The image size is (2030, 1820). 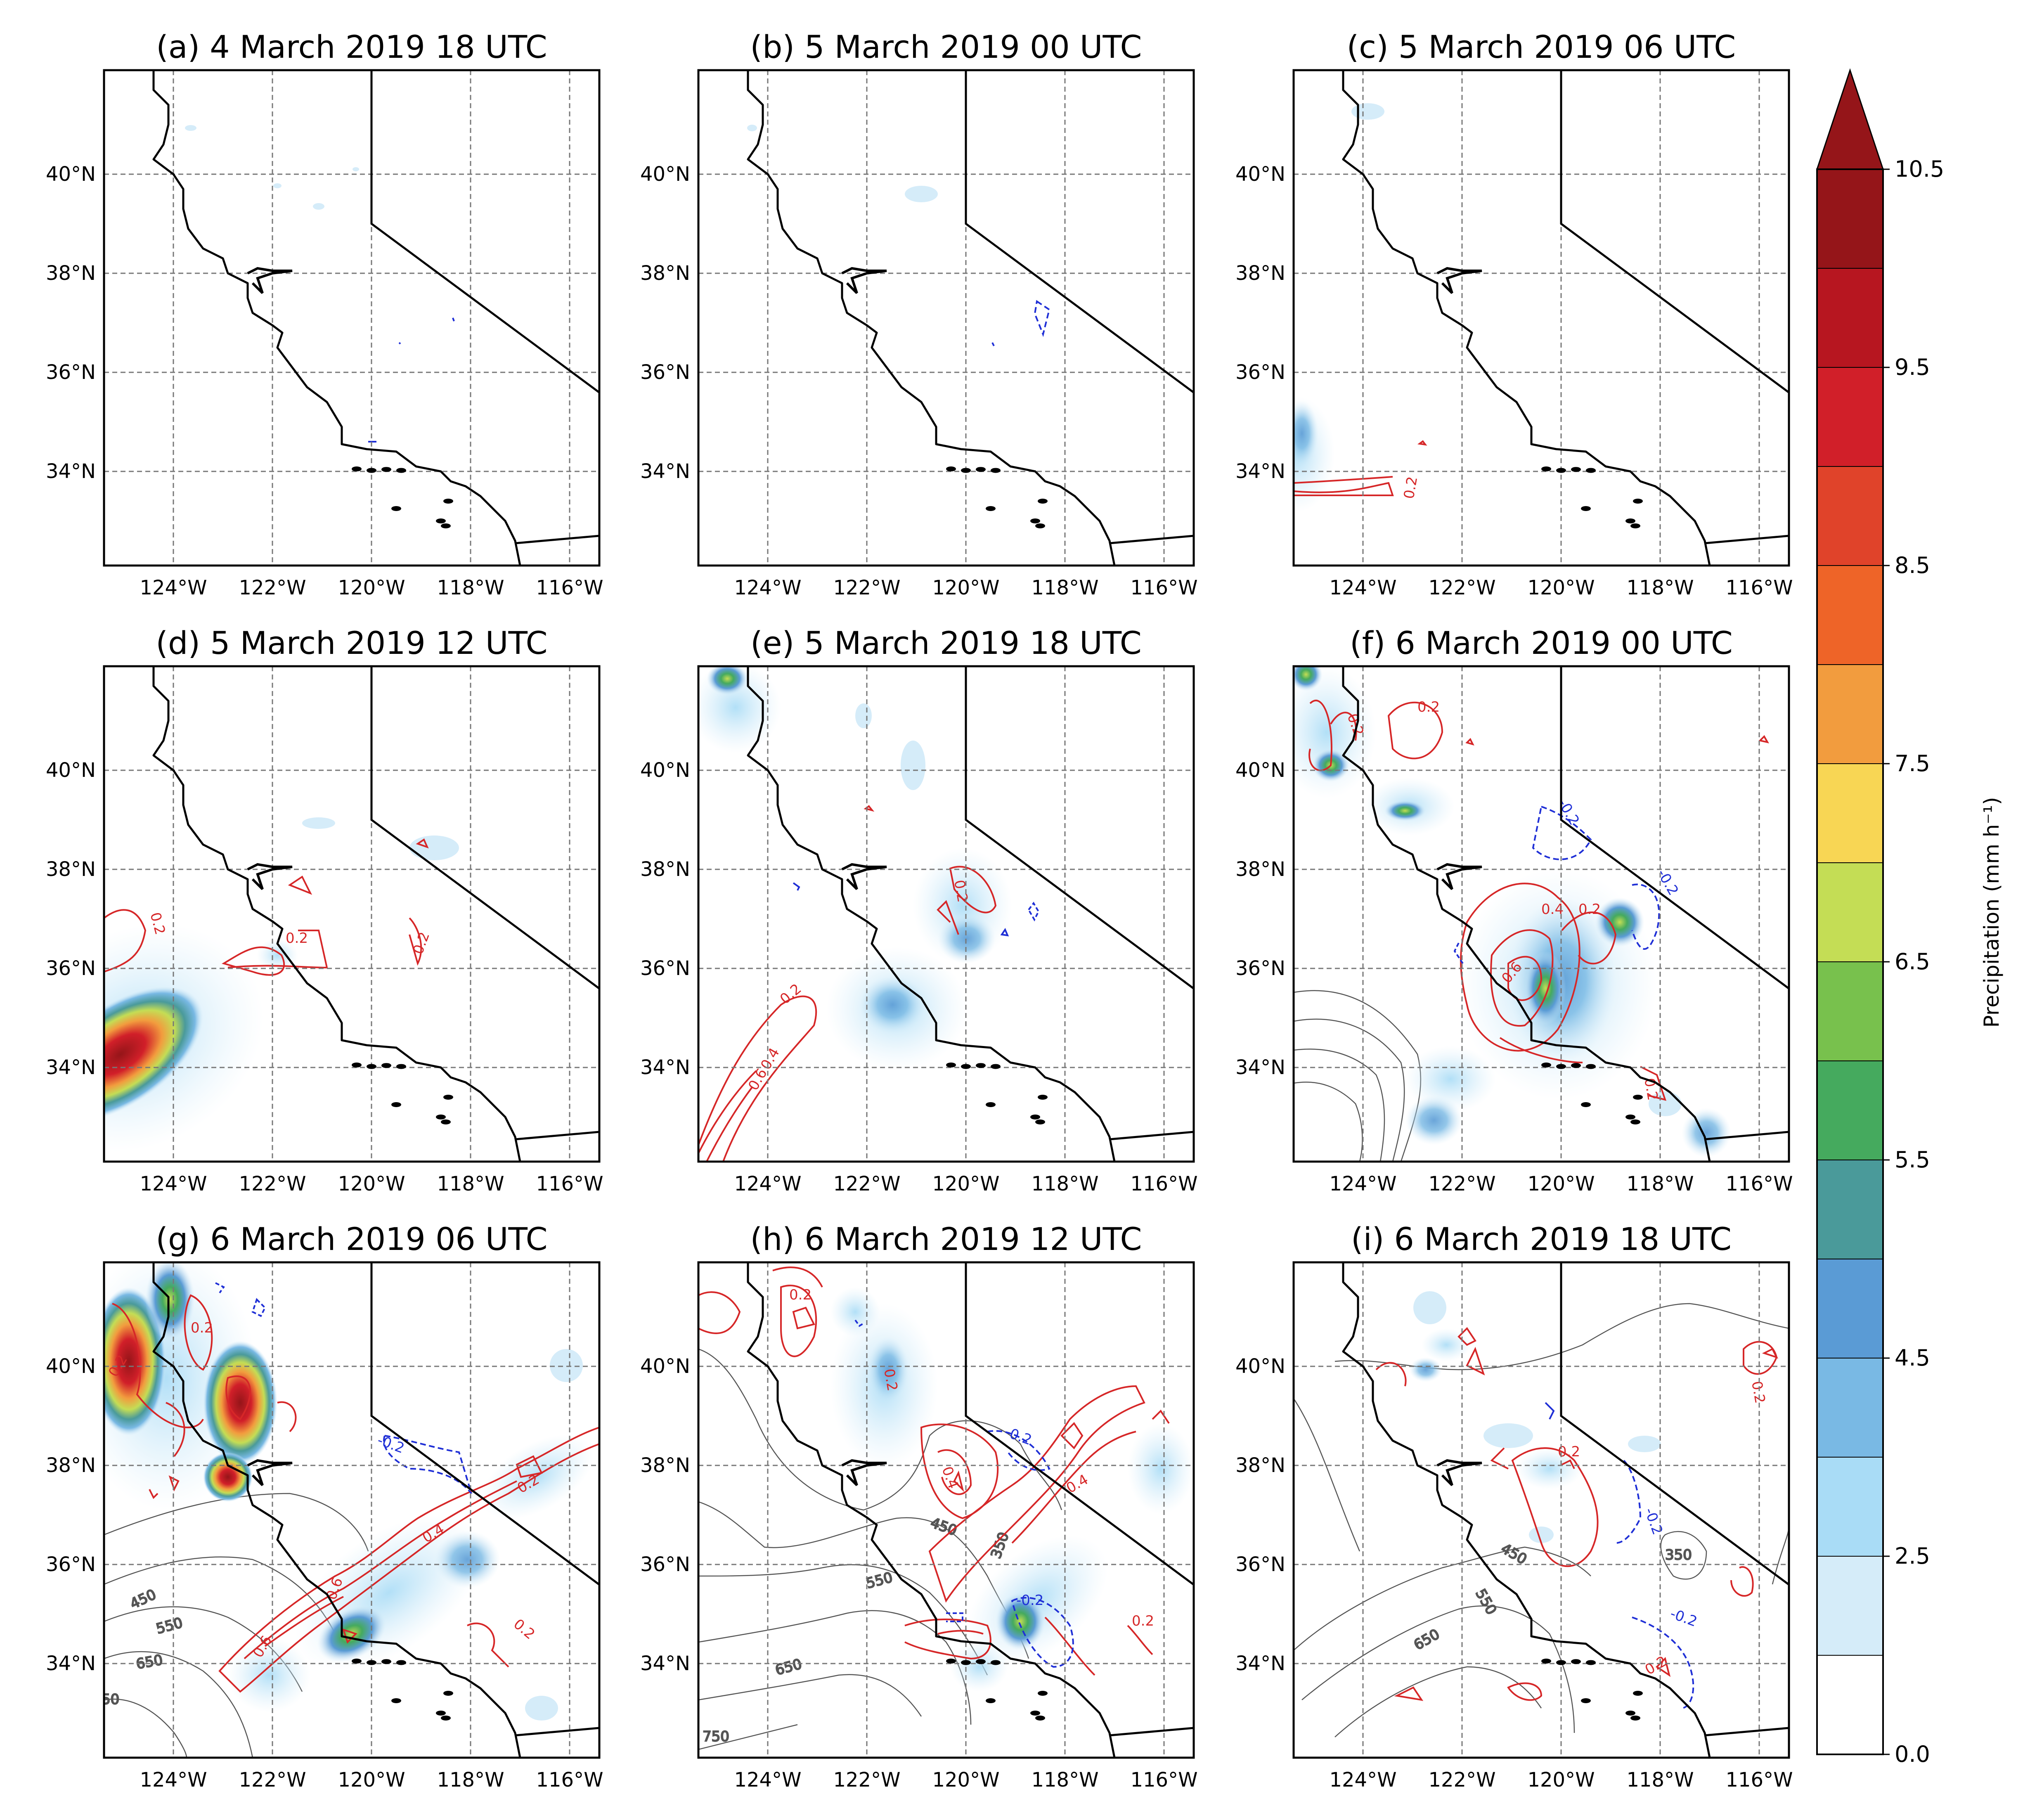 I want to click on colorbar-extend-arrow, so click(x=1850, y=119).